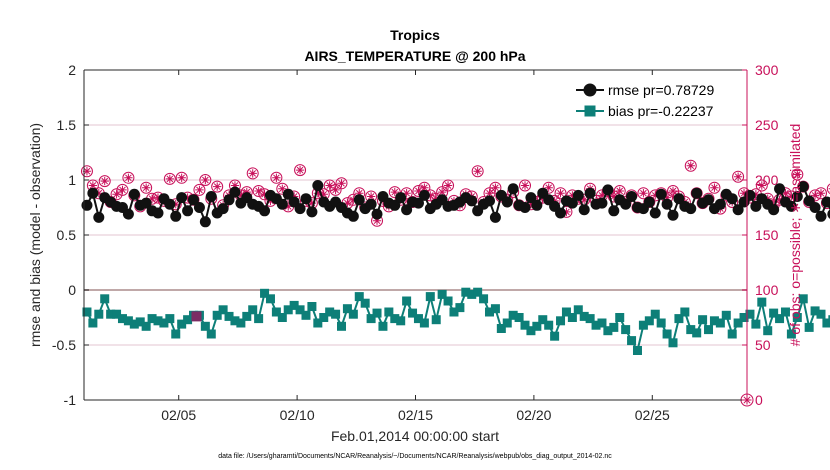 This screenshot has width=830, height=470. Describe the element at coordinates (767, 125) in the screenshot. I see `y-right-tick-label: 250` at that location.